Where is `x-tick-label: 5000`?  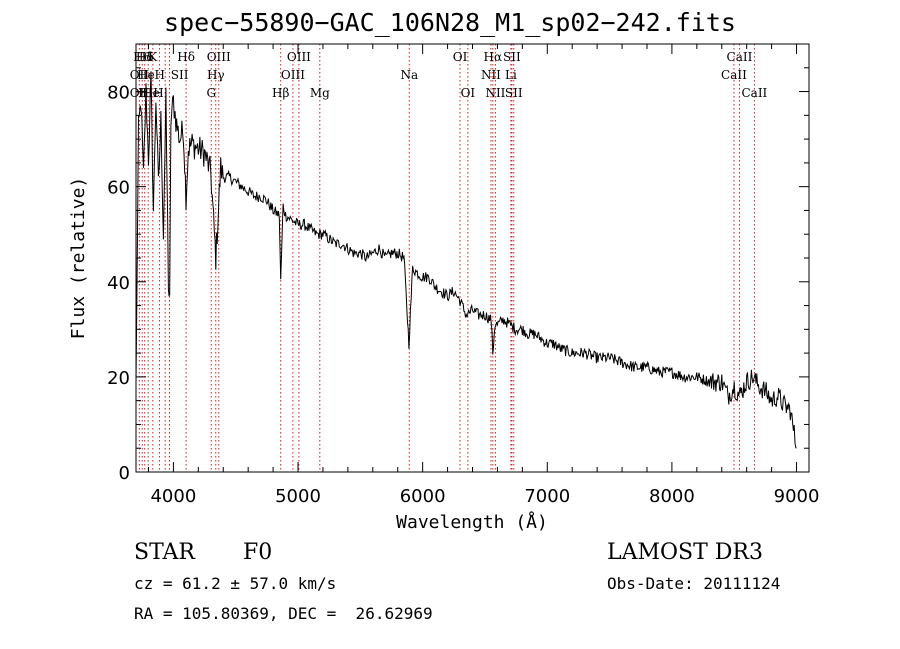 x-tick-label: 5000 is located at coordinates (298, 496).